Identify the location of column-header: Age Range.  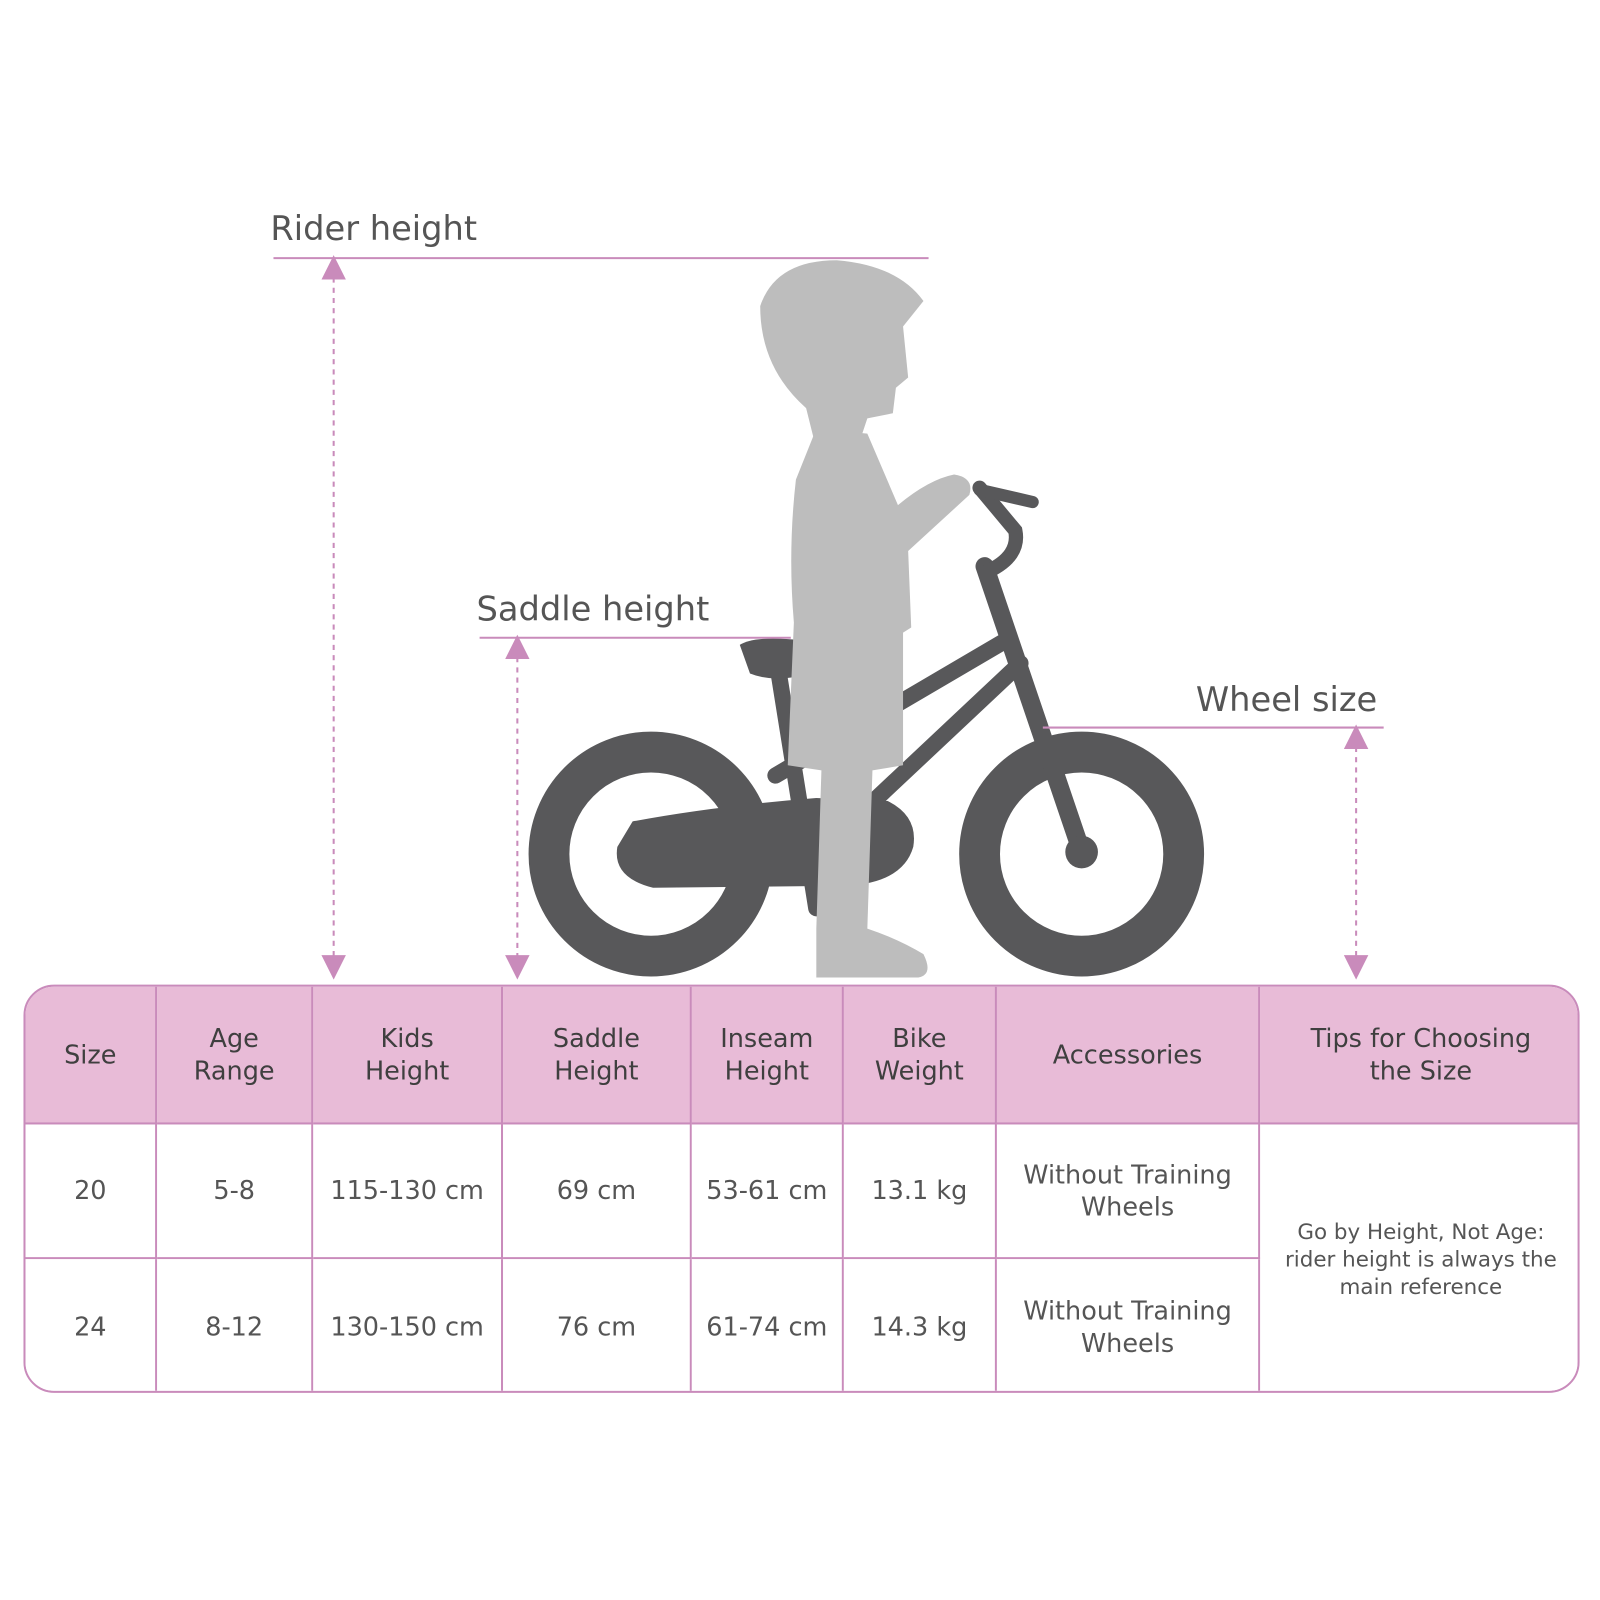
(235, 1055).